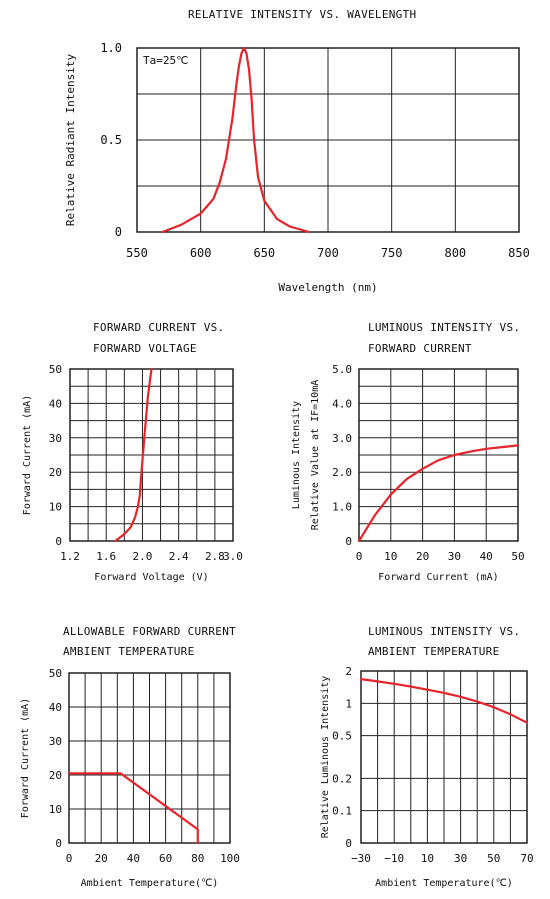 This screenshot has width=550, height=899. I want to click on y-axis-label-secondary: Relative Value at IF=10mA, so click(315, 455).